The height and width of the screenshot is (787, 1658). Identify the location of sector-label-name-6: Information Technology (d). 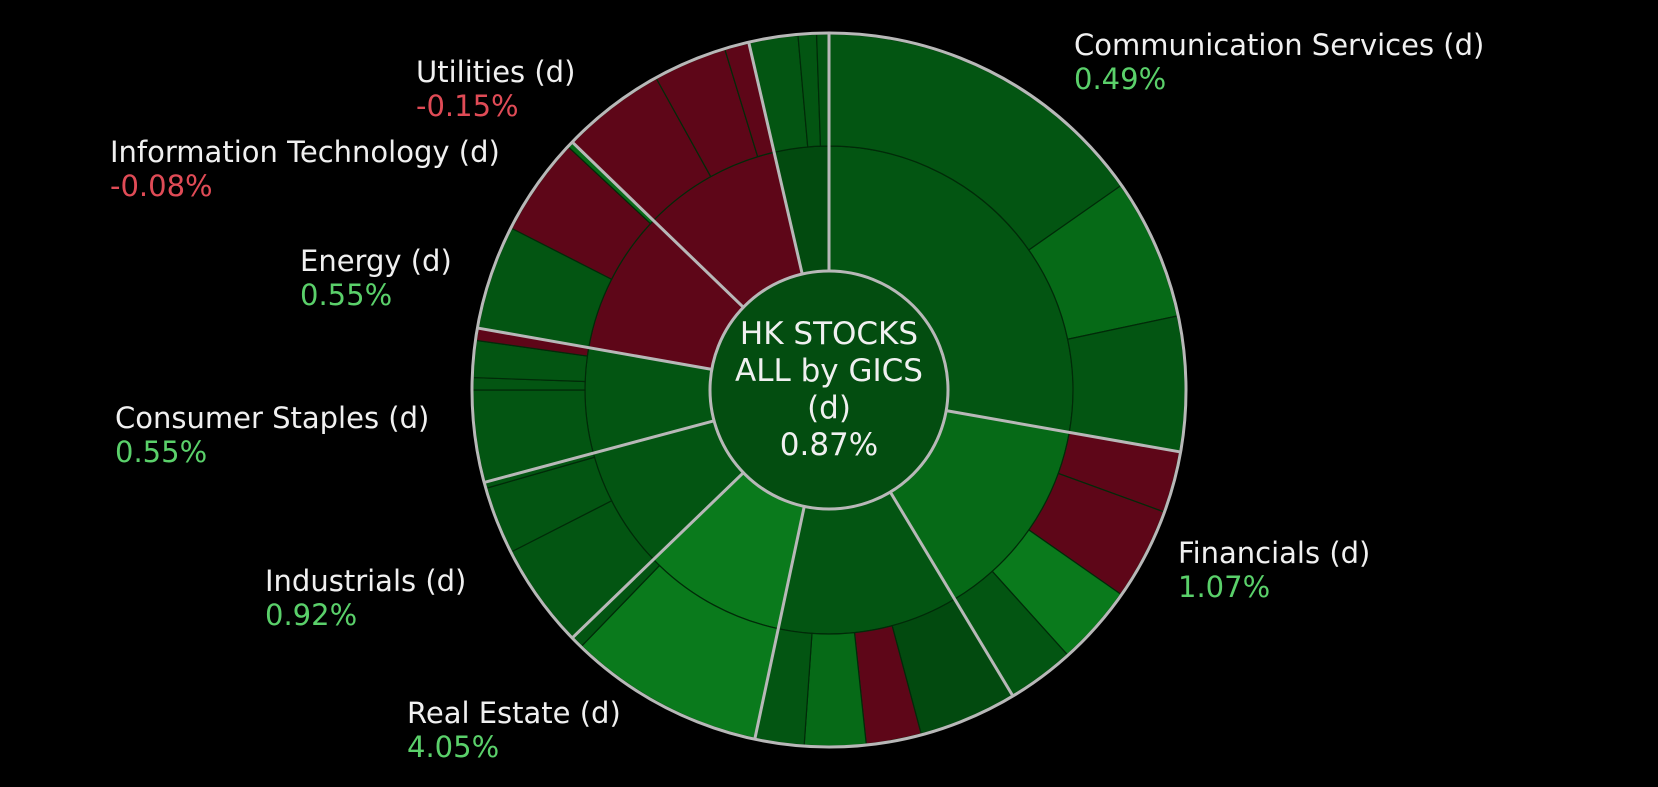
(305, 152).